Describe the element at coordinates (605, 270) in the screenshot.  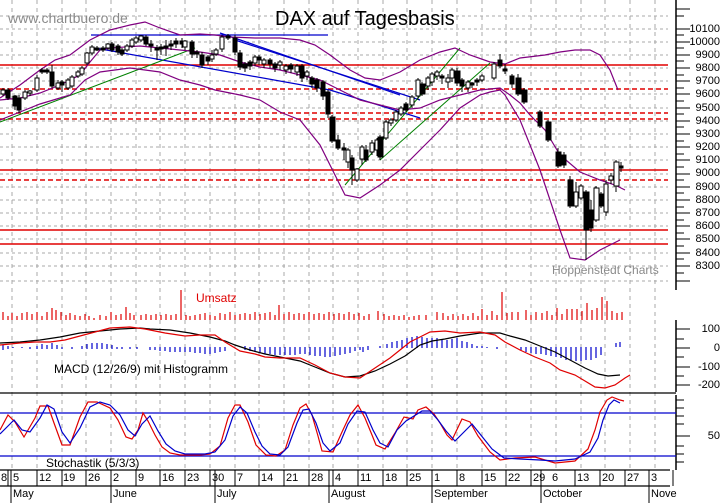
I see `credit-label: Hoppenstedt Charts` at that location.